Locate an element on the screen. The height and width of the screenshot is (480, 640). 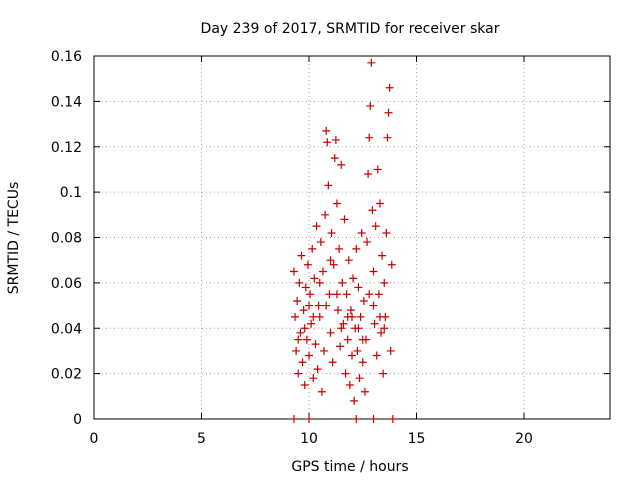
y-tick-label: 0.14 is located at coordinates (66, 102).